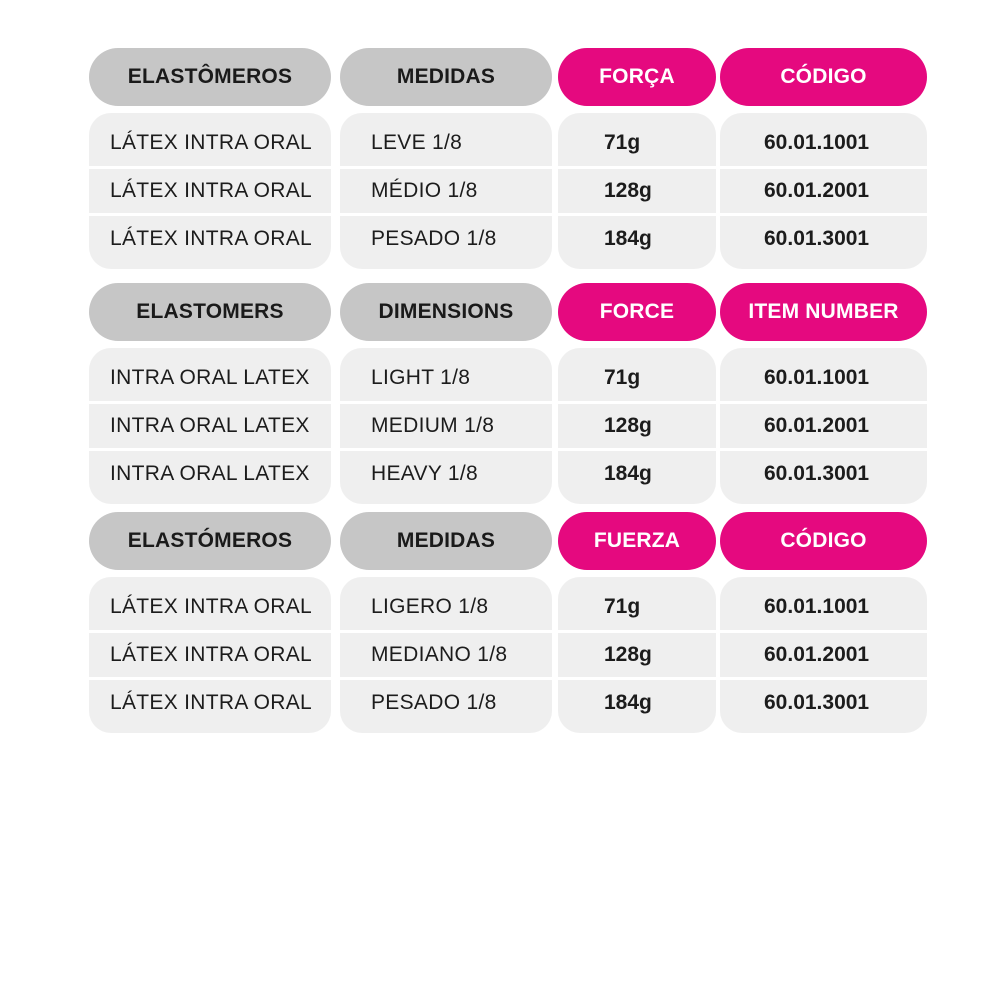  What do you see at coordinates (210, 77) in the screenshot?
I see `header-elastomers: ELASTÔMEROS` at bounding box center [210, 77].